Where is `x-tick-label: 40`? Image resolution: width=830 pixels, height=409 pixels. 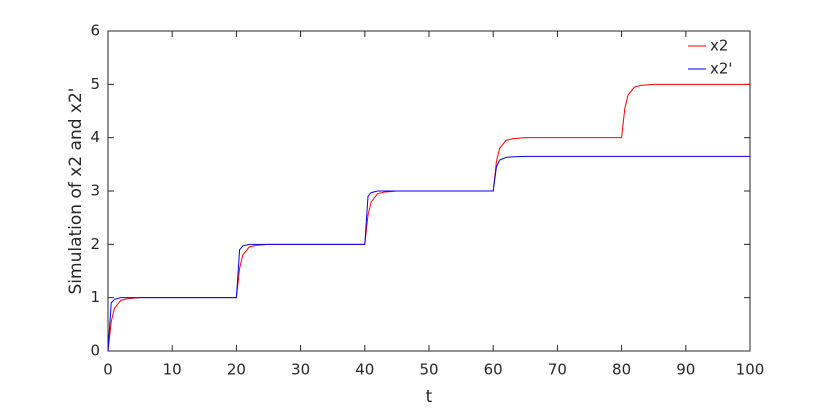
x-tick-label: 40 is located at coordinates (364, 370).